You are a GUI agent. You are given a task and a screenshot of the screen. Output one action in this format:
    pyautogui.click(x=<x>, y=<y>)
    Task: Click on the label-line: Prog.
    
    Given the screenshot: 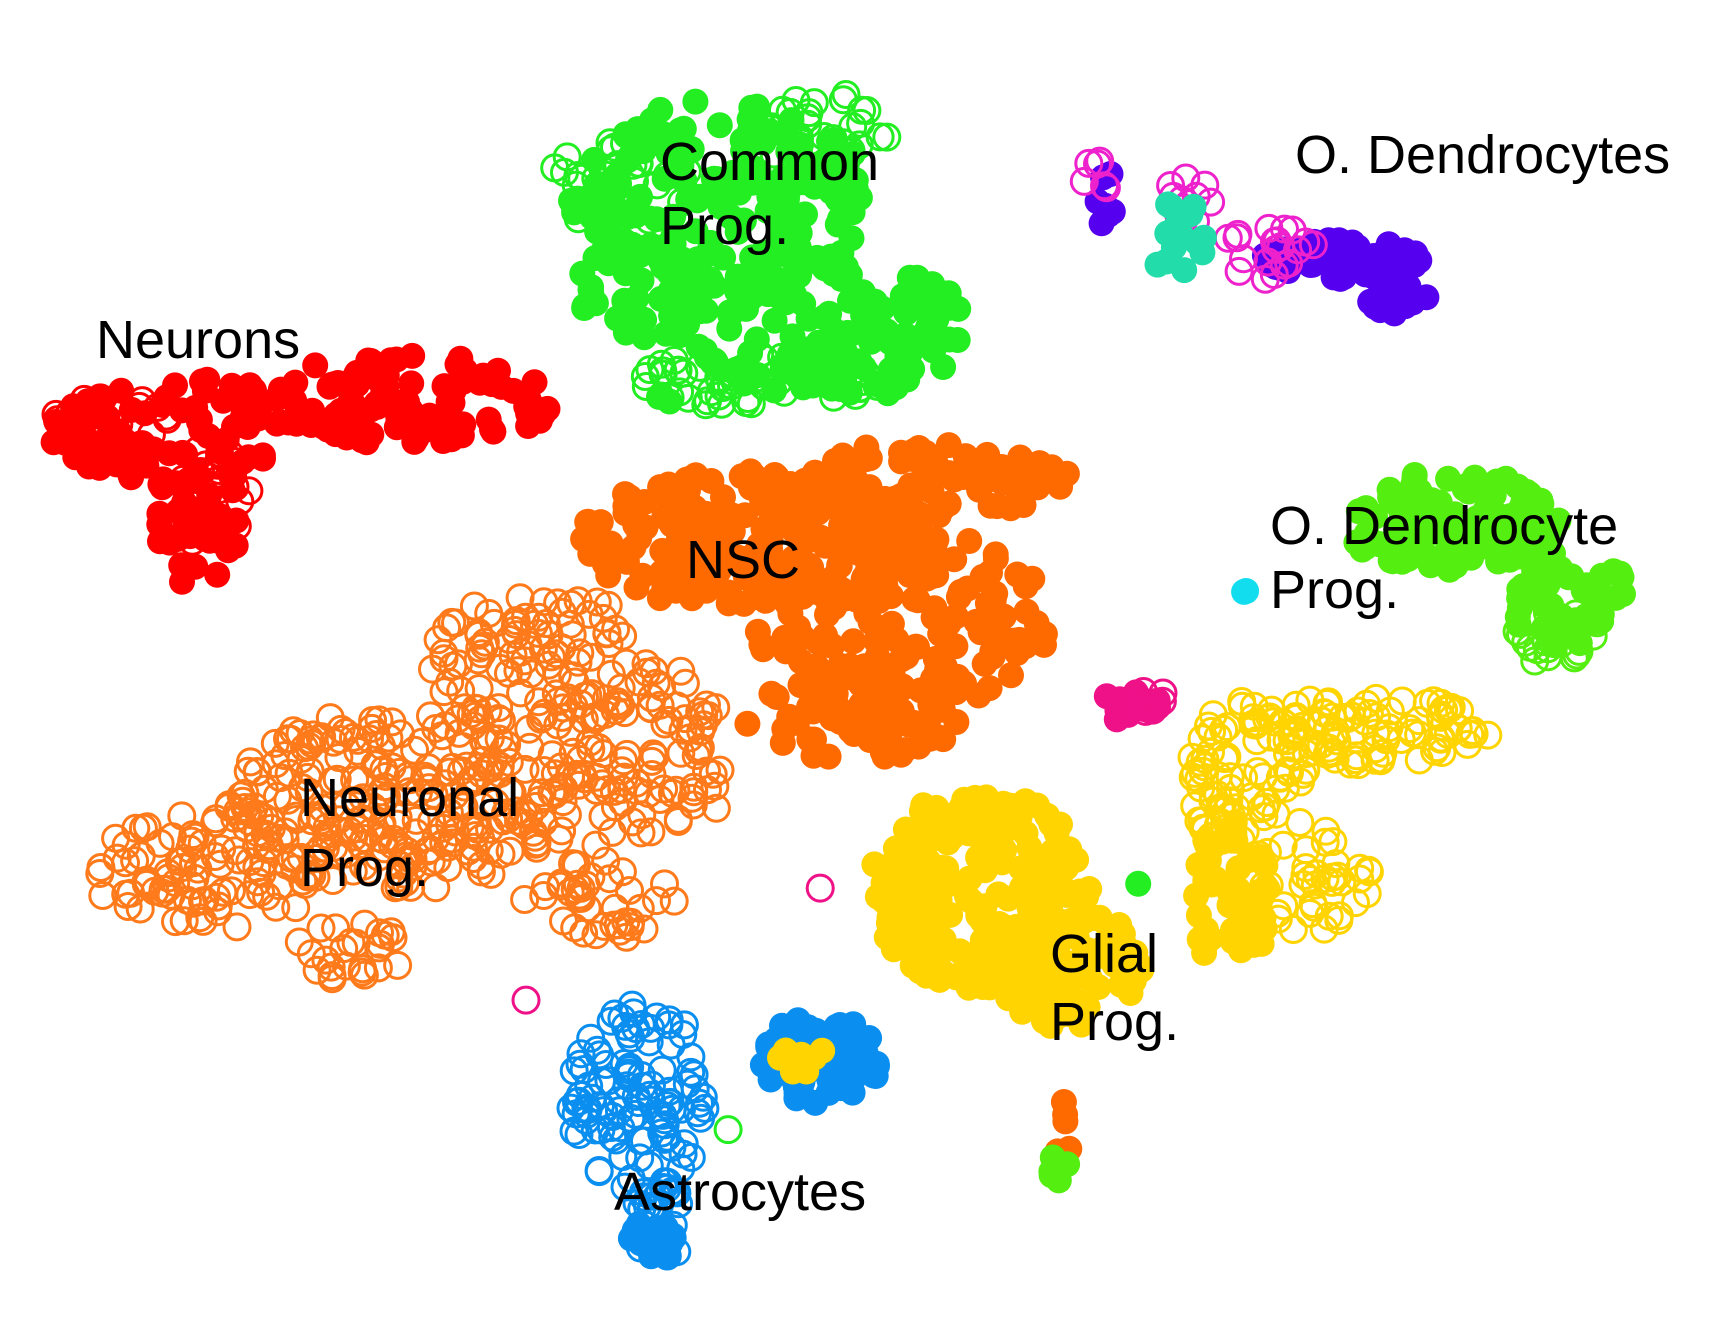 What is the action you would take?
    pyautogui.click(x=724, y=226)
    